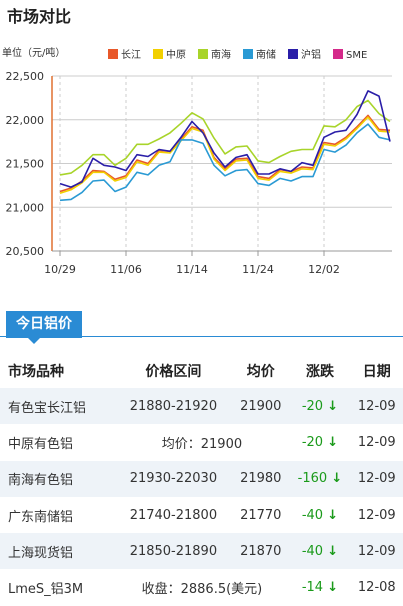 The height and width of the screenshot is (606, 403). Describe the element at coordinates (33, 52) in the screenshot. I see `y-axis-label: 单位（元/吨）` at that location.